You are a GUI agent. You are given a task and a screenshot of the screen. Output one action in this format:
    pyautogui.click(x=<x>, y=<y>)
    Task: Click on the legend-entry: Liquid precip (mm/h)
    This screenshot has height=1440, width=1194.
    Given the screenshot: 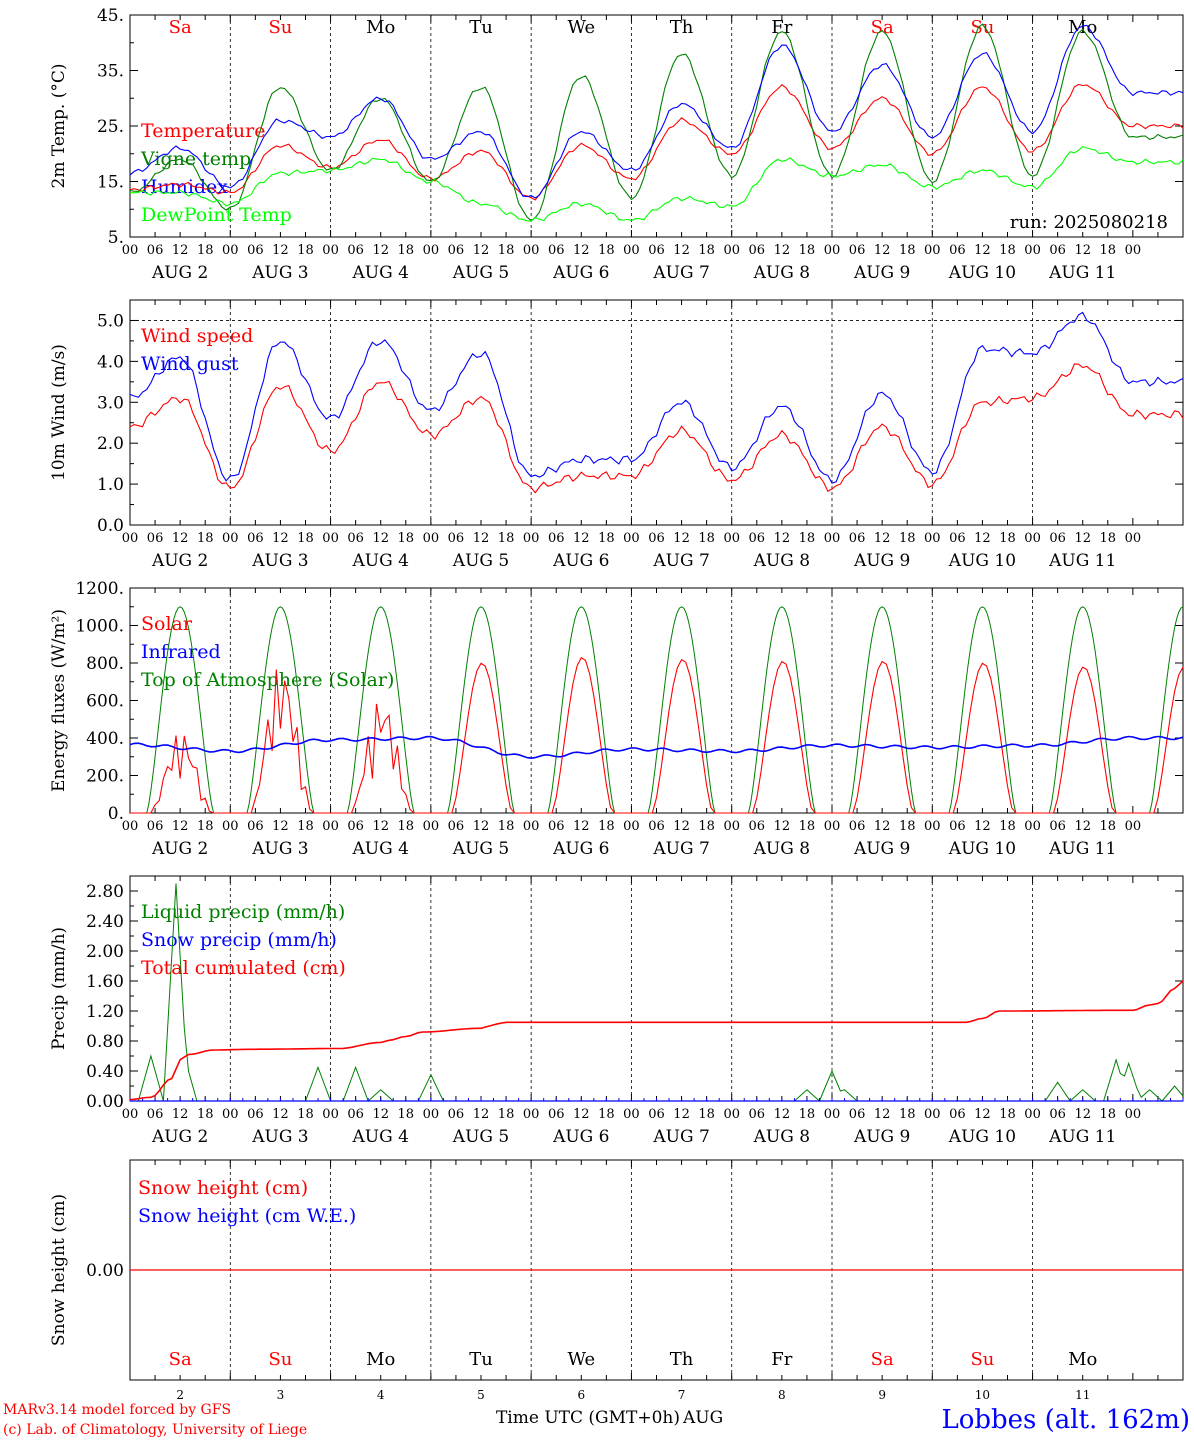 What is the action you would take?
    pyautogui.click(x=243, y=912)
    